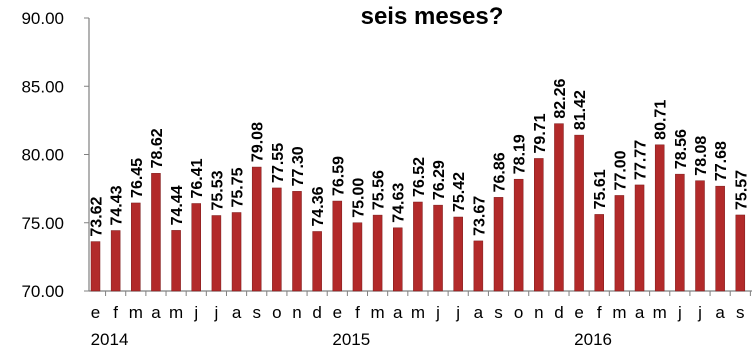  Describe the element at coordinates (741, 190) in the screenshot. I see `data-label: 75.57` at that location.